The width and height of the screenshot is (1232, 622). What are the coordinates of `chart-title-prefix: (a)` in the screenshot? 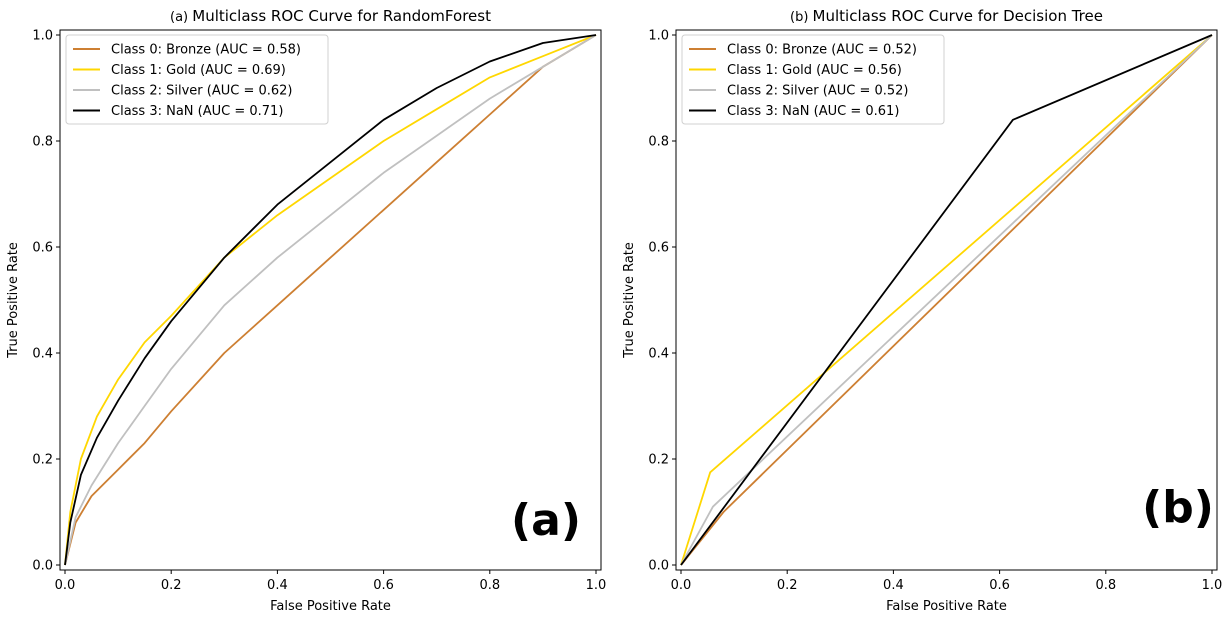 It's located at (181, 17).